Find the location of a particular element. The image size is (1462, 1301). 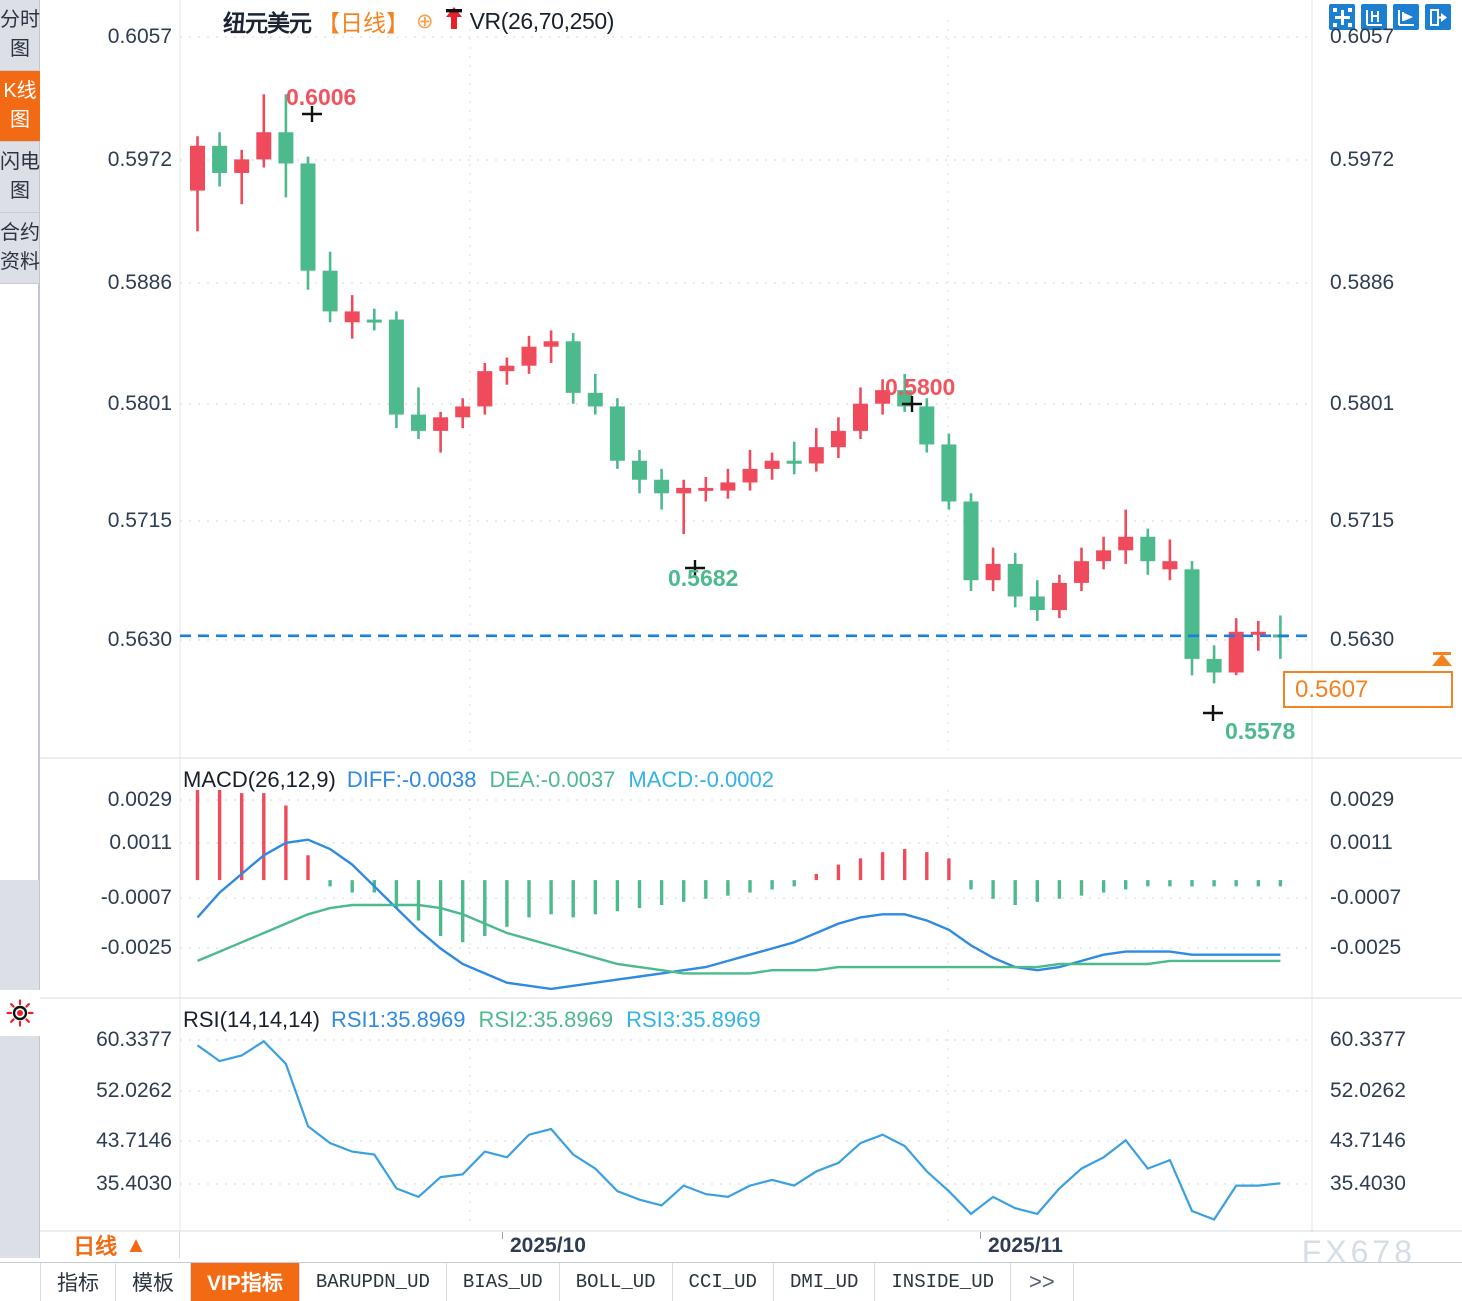

triangle-up-icon: ▲ is located at coordinates (136, 1244).